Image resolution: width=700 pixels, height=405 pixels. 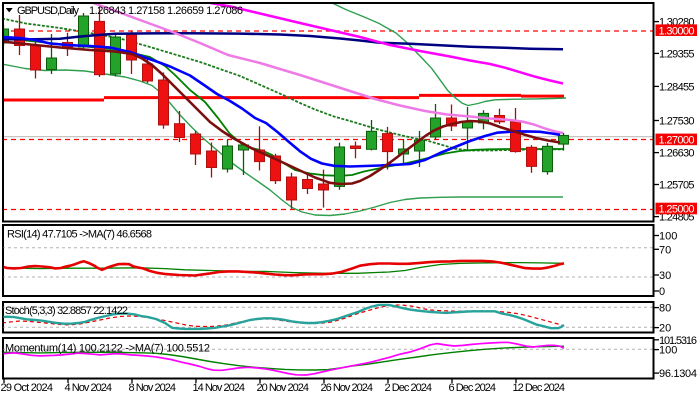 I want to click on svg-text: 1.28455, so click(x=677, y=87).